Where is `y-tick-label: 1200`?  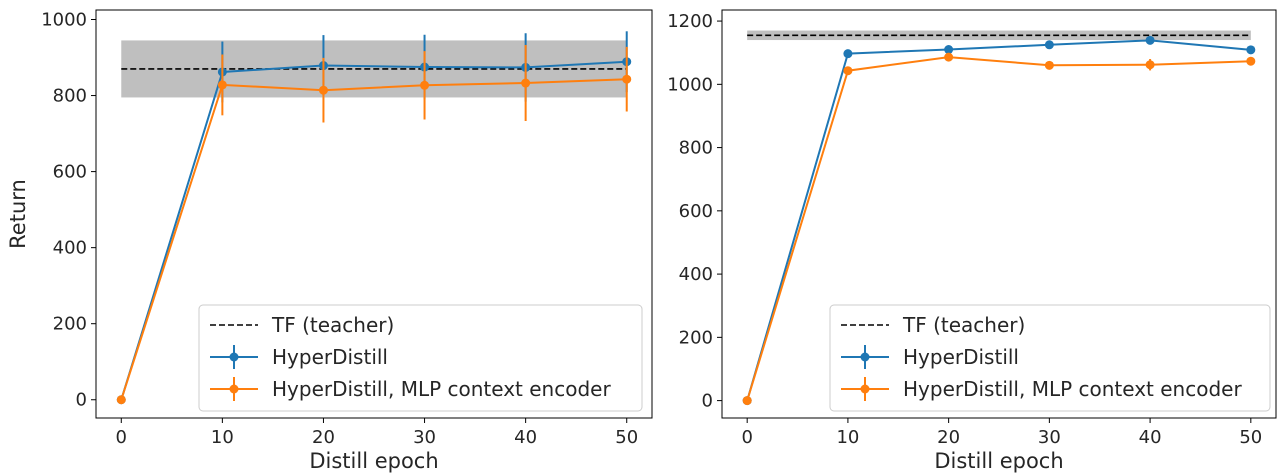 y-tick-label: 1200 is located at coordinates (690, 21).